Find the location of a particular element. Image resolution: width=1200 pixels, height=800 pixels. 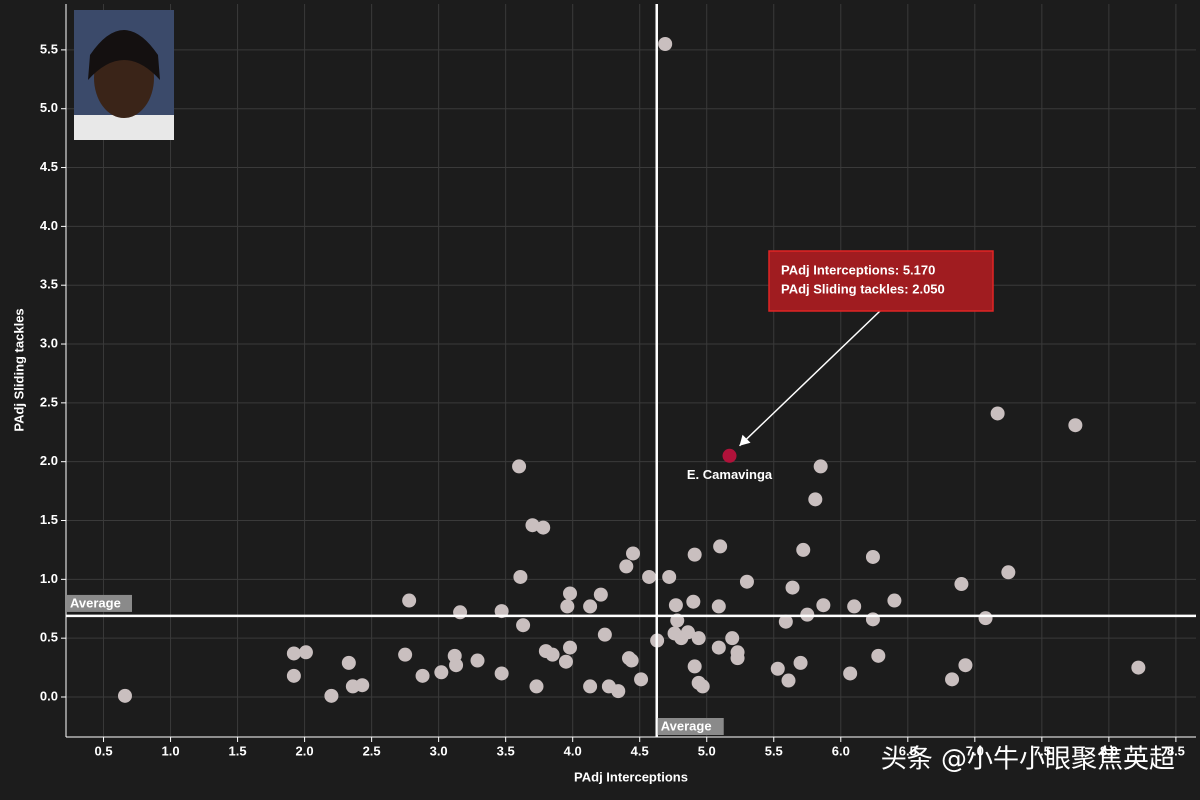

watermark: 头条 @小牛小眼聚焦英超 is located at coordinates (1028, 760).